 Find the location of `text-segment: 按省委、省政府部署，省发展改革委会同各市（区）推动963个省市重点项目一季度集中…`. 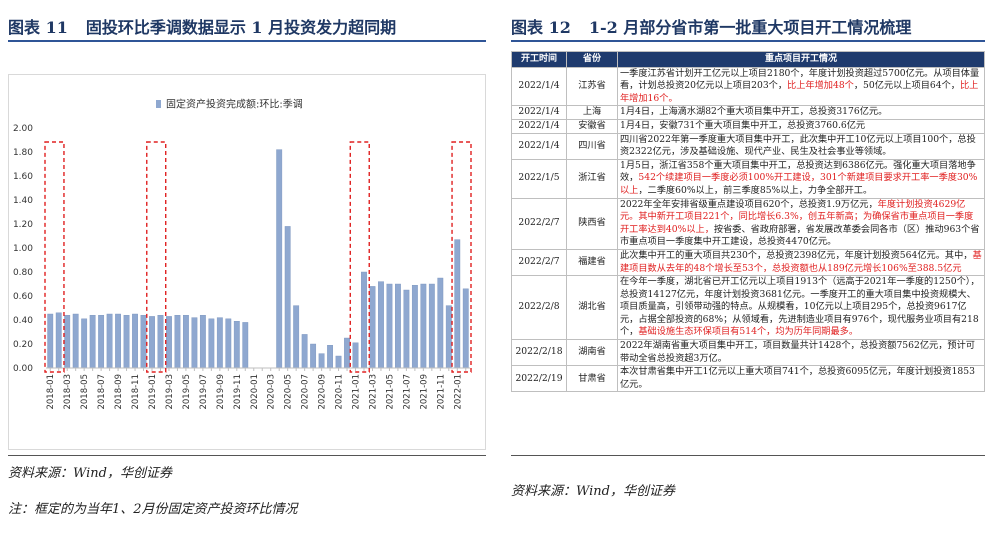

text-segment: 按省委、省政府部署，省发展改革委会同各市（区）推动963个省市重点项目一季度集中… is located at coordinates (800, 235).